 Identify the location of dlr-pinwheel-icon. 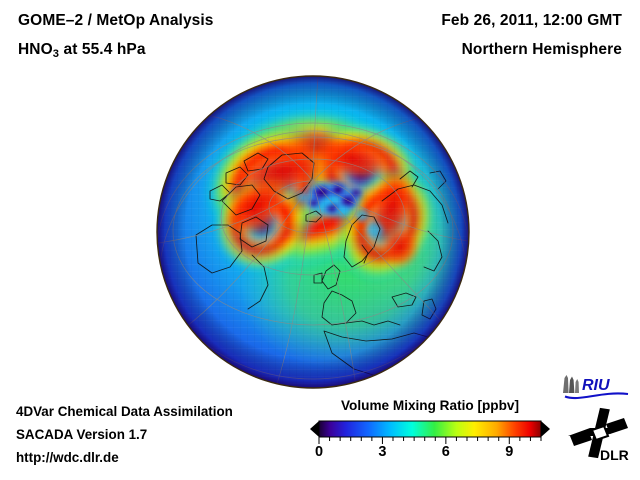
(598, 433).